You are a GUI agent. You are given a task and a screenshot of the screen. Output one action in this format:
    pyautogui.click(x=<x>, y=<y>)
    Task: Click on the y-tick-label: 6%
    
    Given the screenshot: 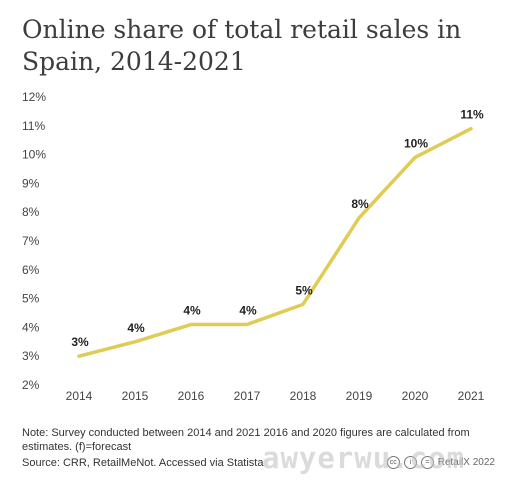 What is the action you would take?
    pyautogui.click(x=31, y=270)
    